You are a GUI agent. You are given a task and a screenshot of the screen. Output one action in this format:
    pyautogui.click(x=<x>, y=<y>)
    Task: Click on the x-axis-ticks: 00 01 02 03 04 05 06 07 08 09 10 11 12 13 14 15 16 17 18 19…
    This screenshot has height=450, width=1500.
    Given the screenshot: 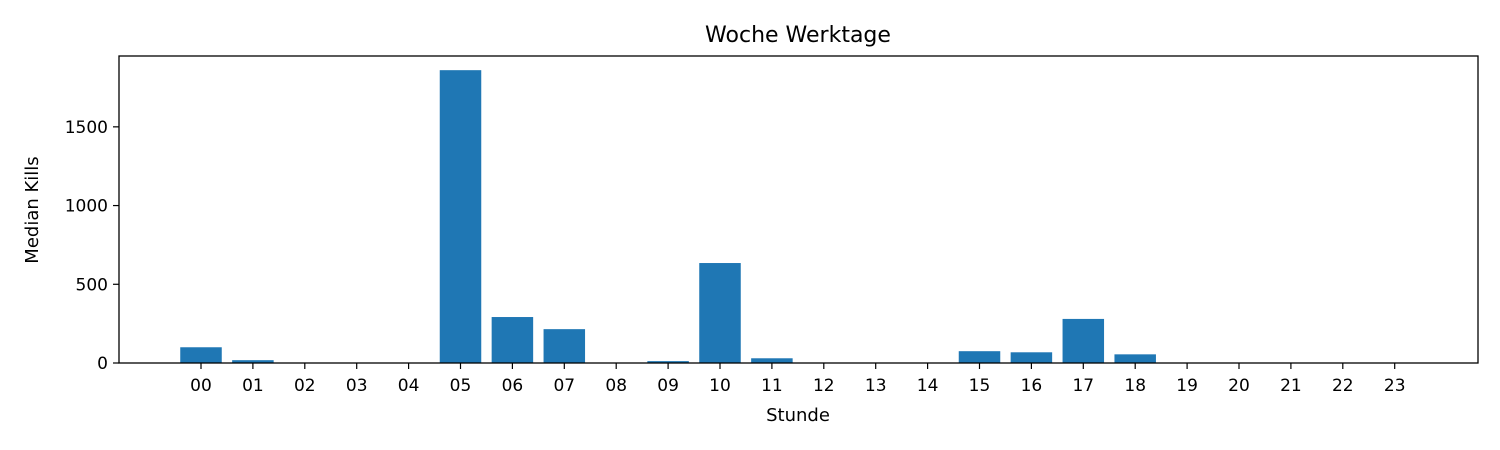 What is the action you would take?
    pyautogui.click(x=798, y=379)
    